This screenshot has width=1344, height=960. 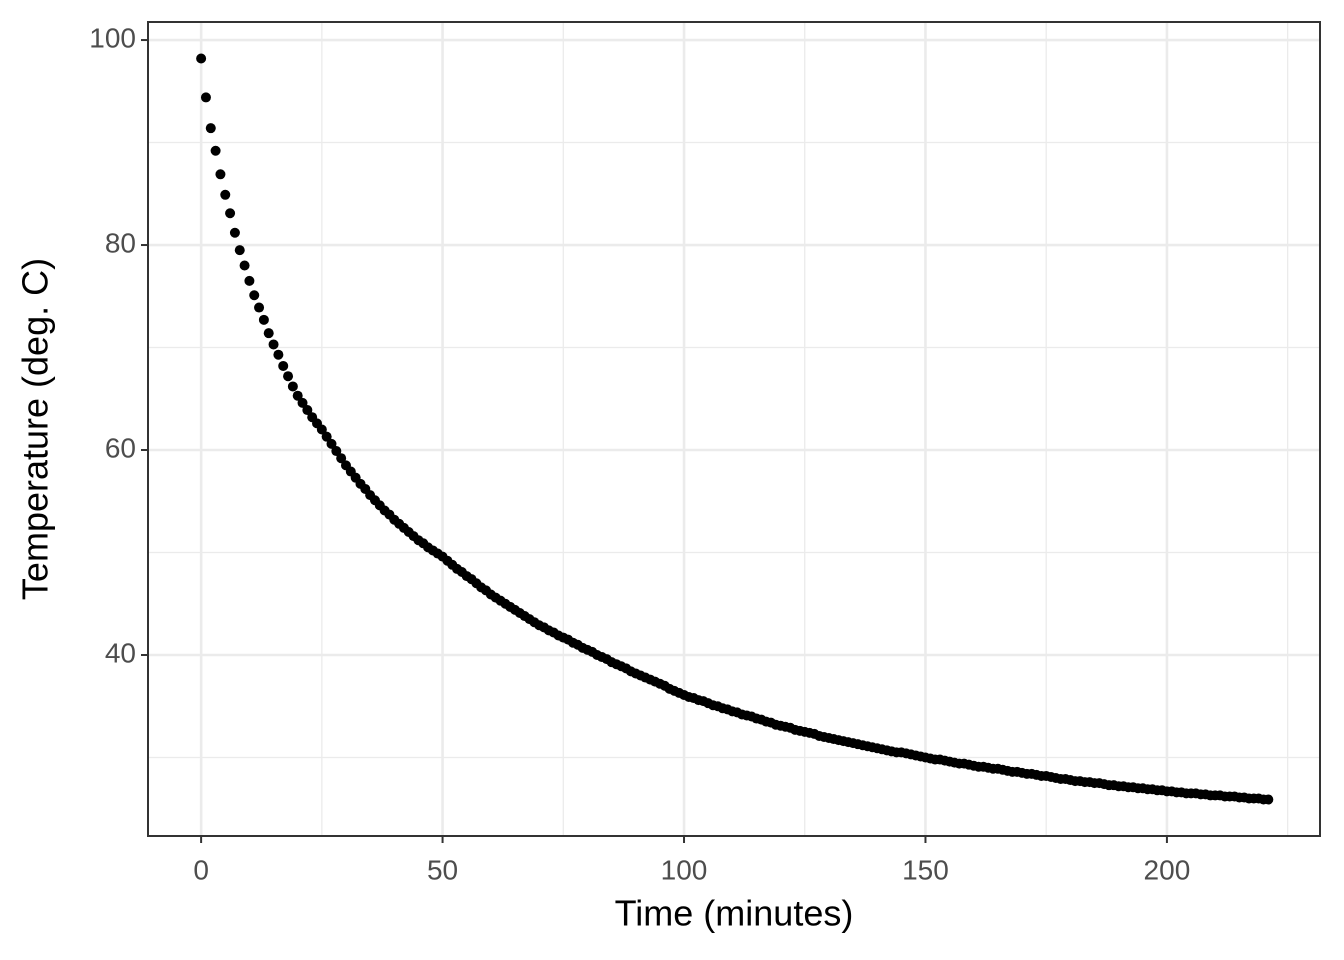 What do you see at coordinates (120, 242) in the screenshot?
I see `y-tick-label: 80` at bounding box center [120, 242].